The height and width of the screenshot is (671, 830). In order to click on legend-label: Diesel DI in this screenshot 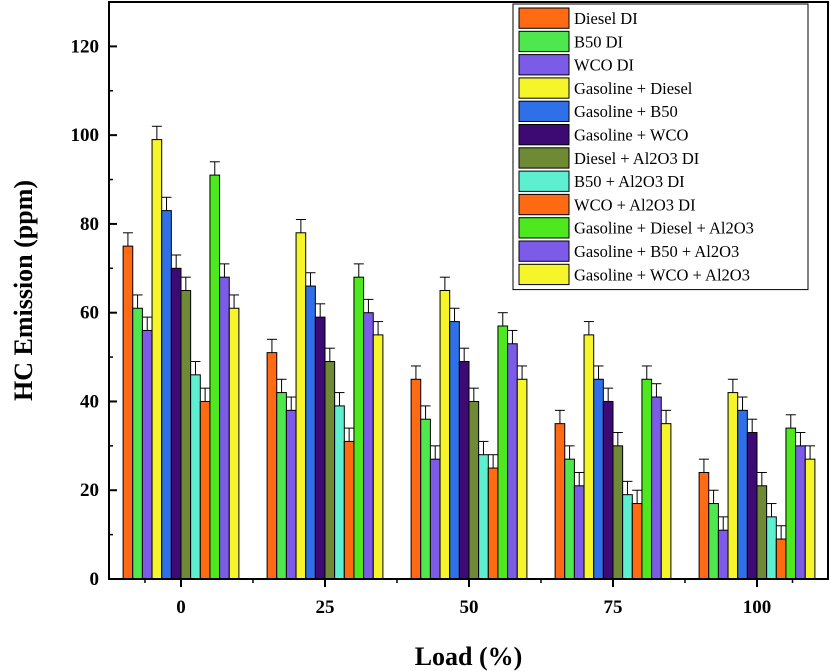, I will do `click(606, 18)`.